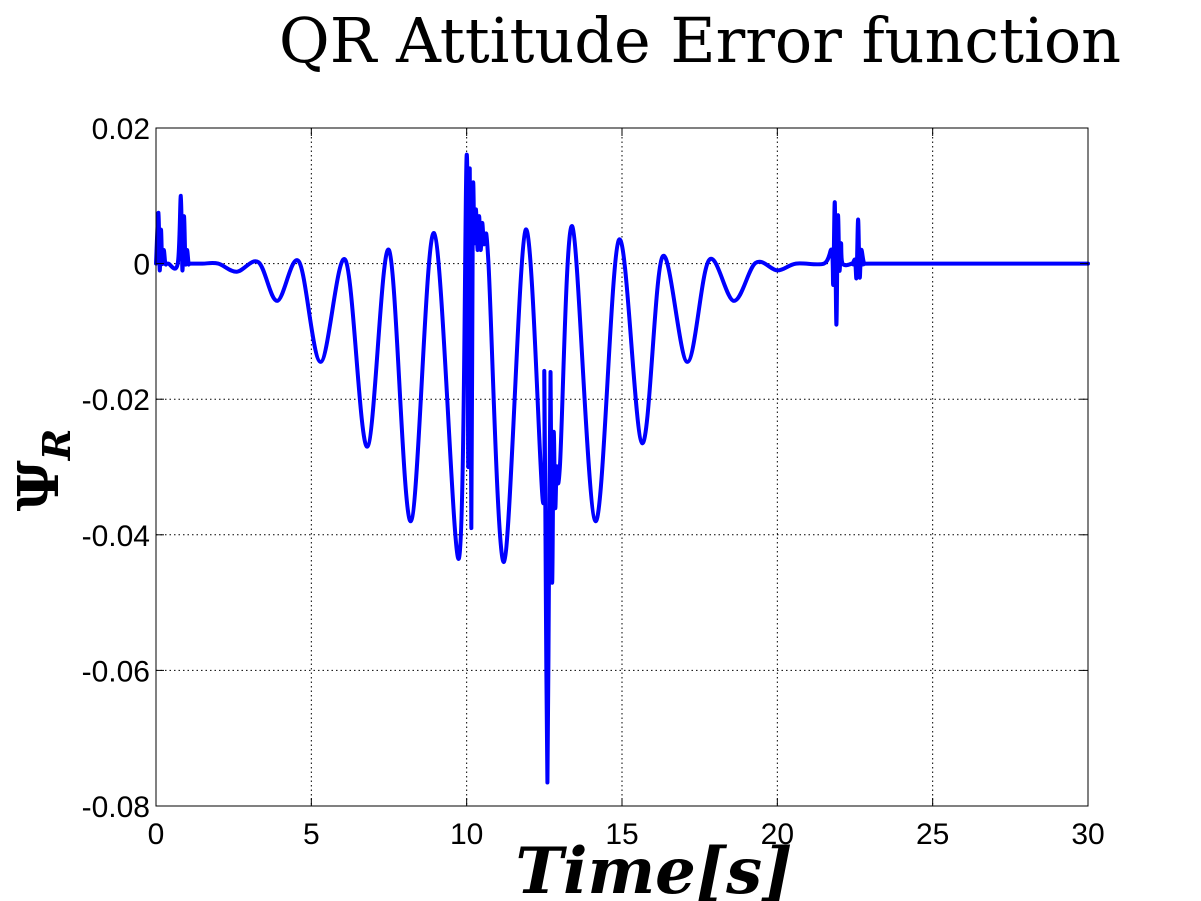  I want to click on y-axis-label-symbol: Ψ, so click(39, 485).